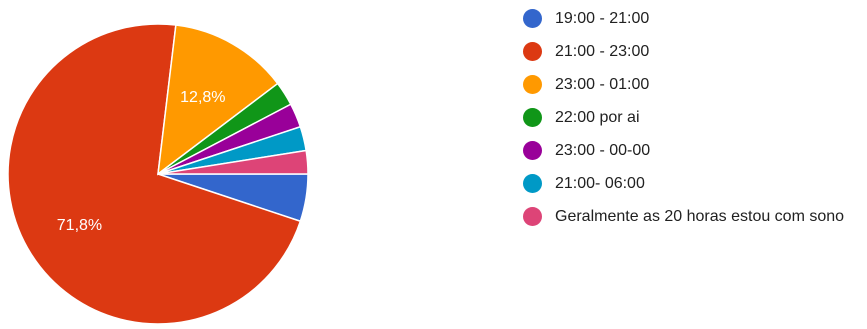  Describe the element at coordinates (600, 183) in the screenshot. I see `legend-label: 21:00- 06:00` at that location.